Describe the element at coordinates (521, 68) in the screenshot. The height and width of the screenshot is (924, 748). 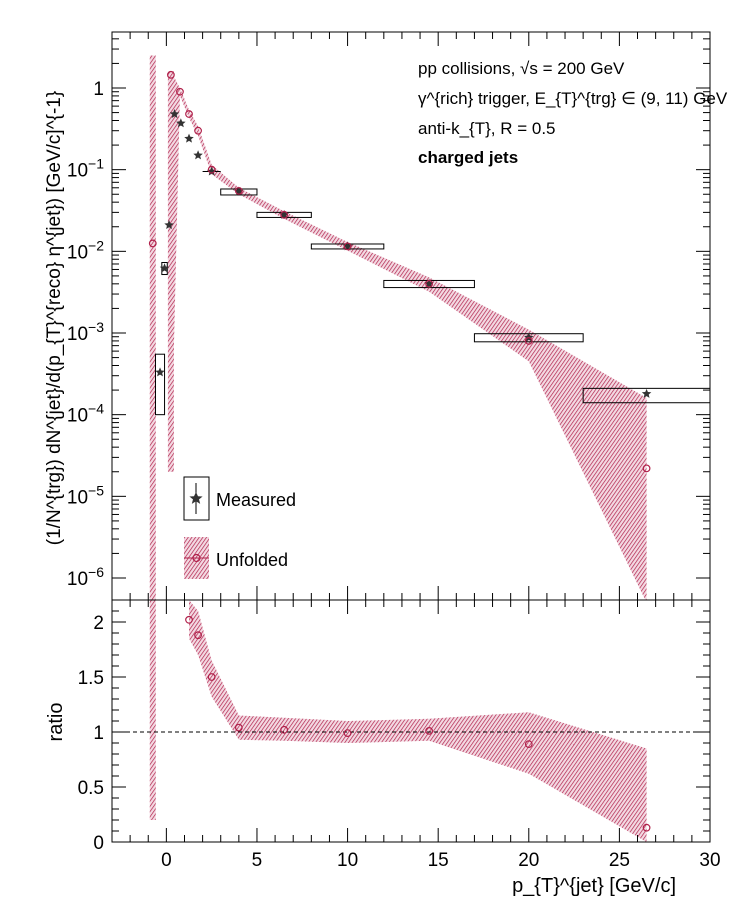
I see `annotation-collisions: pp collisions, √s = 200 GeV` at that location.